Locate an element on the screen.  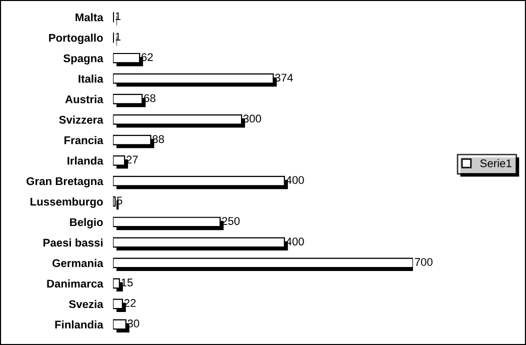
legend-label: Serie1 is located at coordinates (496, 163).